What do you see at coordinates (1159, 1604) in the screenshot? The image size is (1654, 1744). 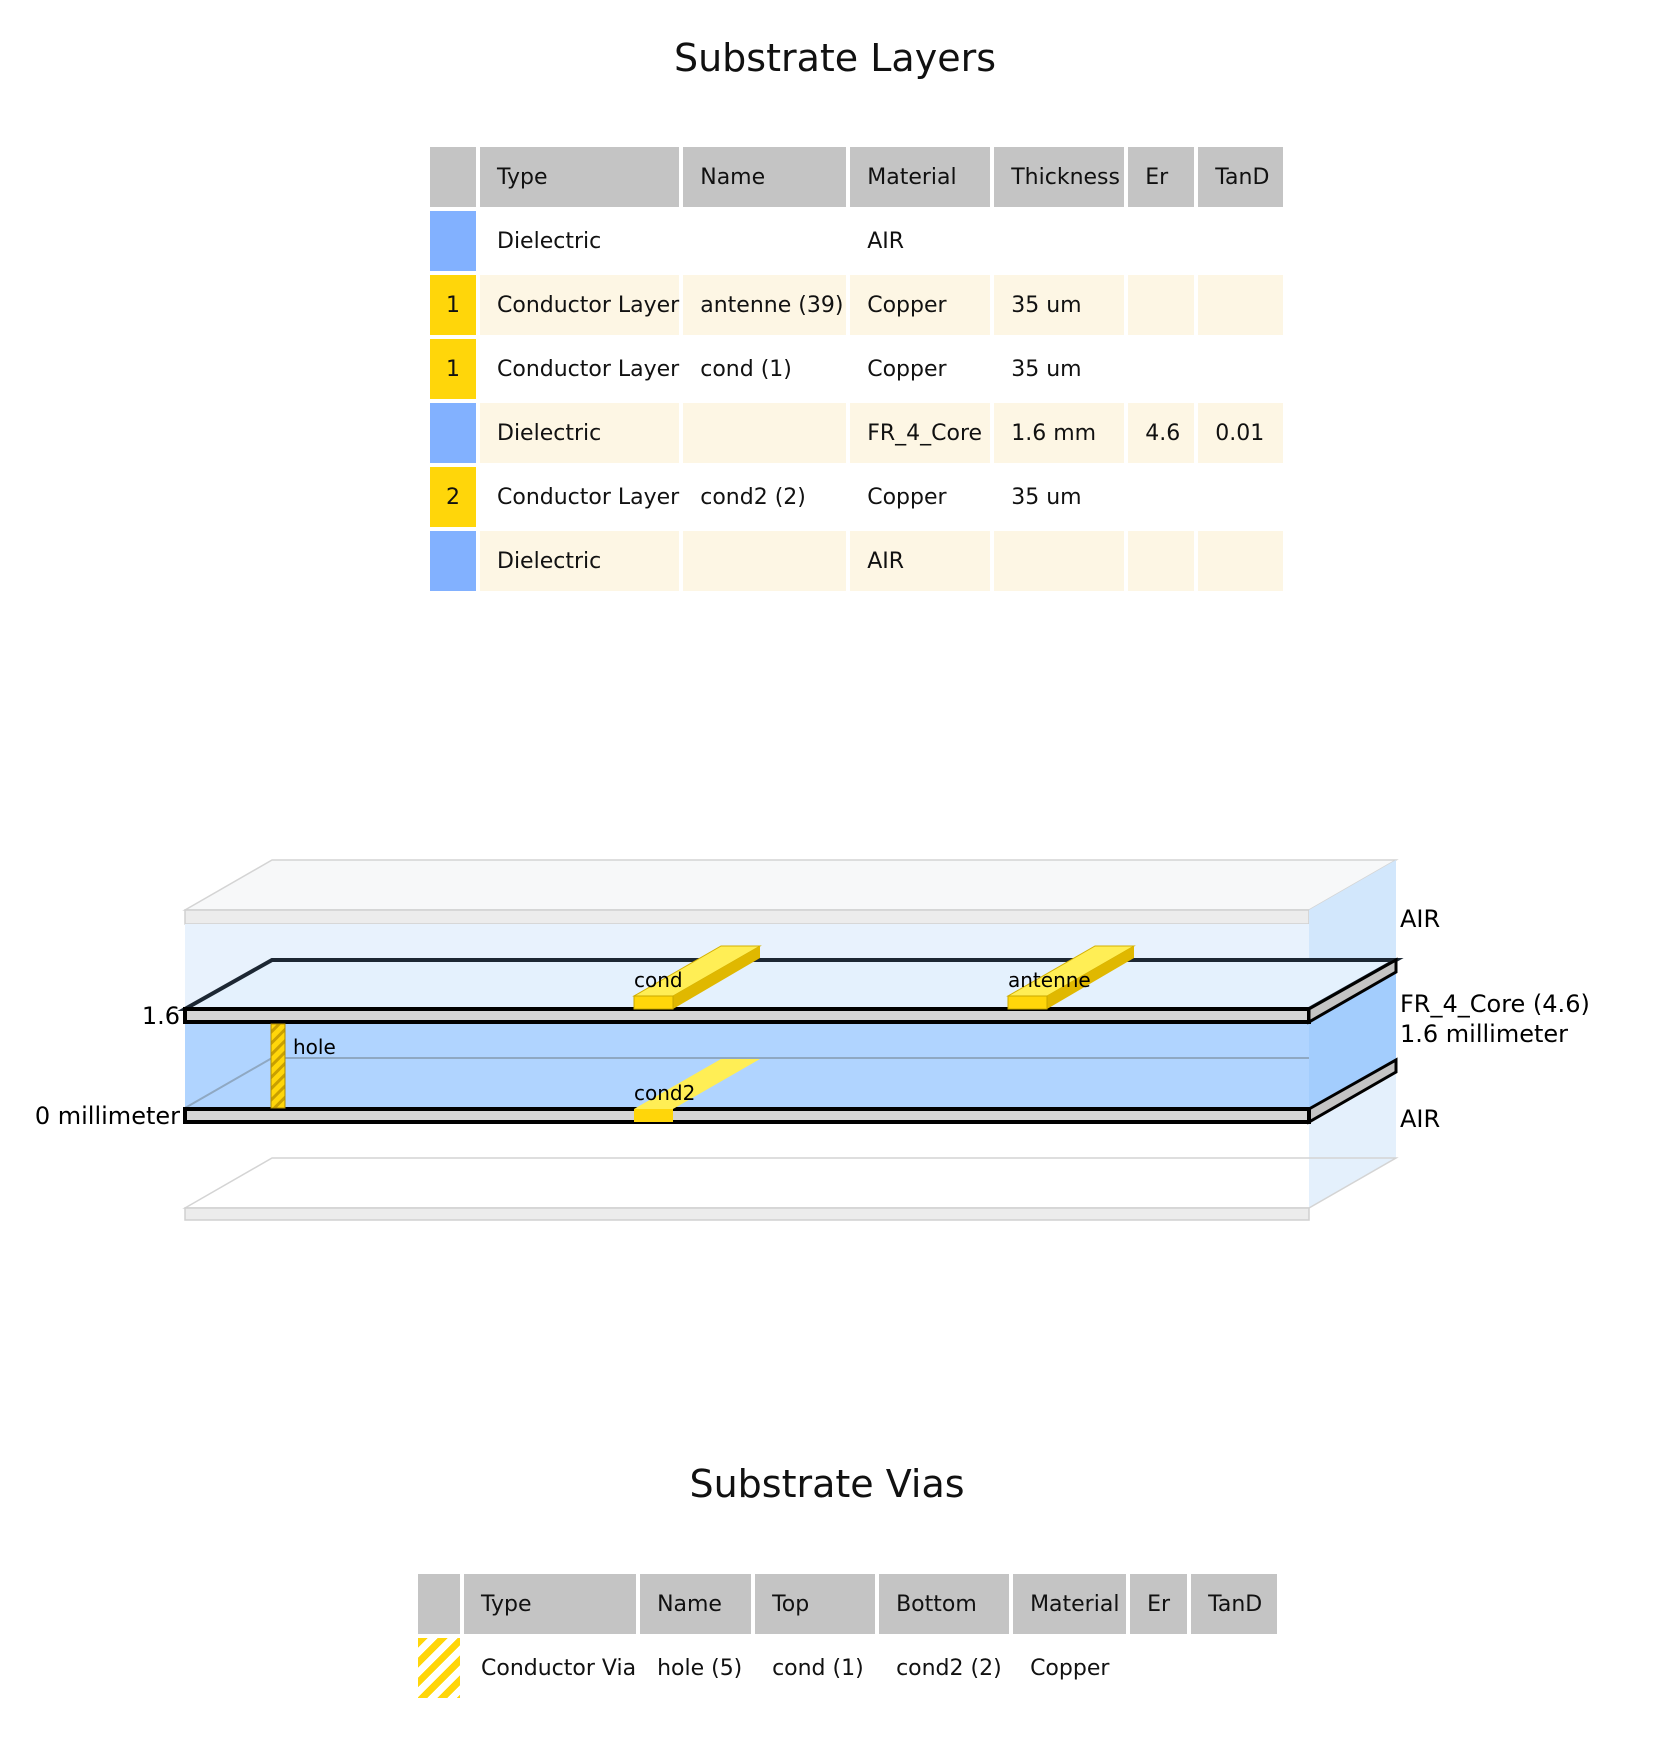 I see `vias-header-er: Er` at bounding box center [1159, 1604].